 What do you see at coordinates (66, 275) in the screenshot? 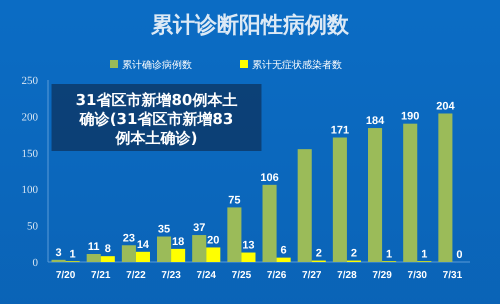
I see `x-tick-label: 7/20` at bounding box center [66, 275].